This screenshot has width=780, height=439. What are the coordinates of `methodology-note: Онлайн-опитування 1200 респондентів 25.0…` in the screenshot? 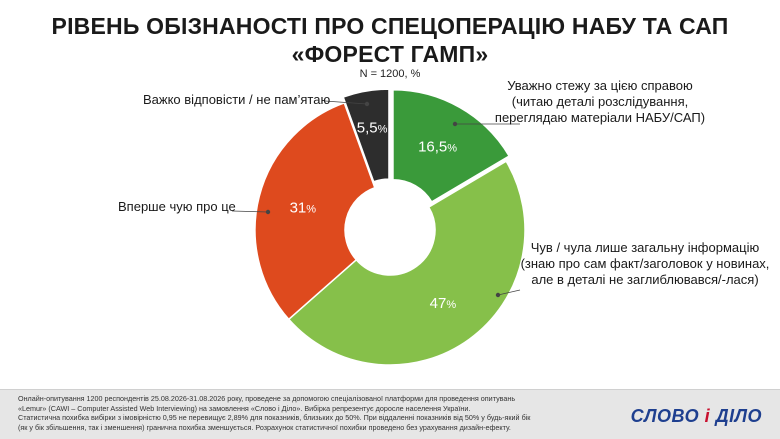 It's located at (288, 413).